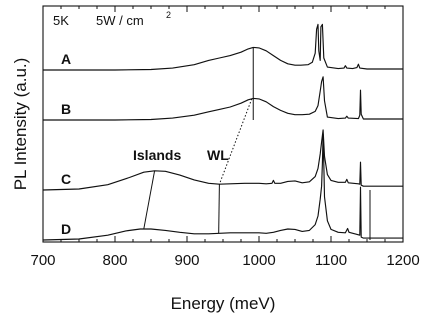  Describe the element at coordinates (120, 20) in the screenshot. I see `condition-power-density: 5W / cm` at that location.